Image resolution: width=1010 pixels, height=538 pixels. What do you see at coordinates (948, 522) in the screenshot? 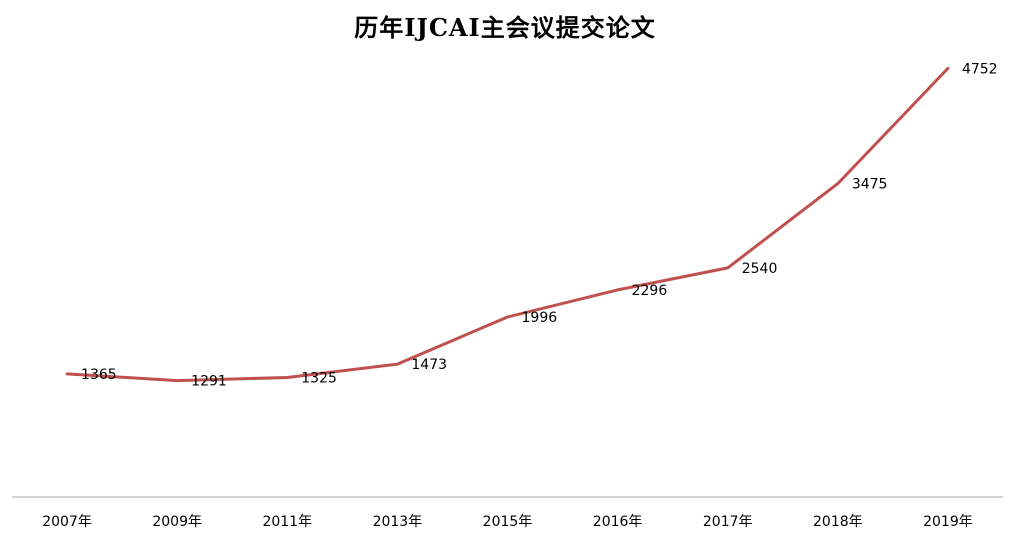
I see `x-tick-label: 2019年` at bounding box center [948, 522].